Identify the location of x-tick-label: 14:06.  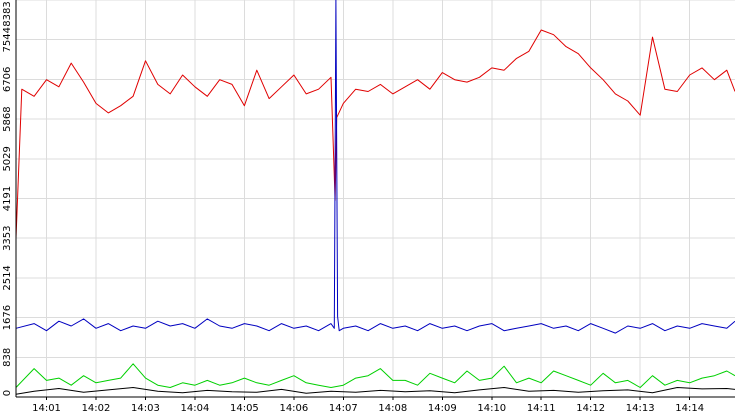
(293, 408).